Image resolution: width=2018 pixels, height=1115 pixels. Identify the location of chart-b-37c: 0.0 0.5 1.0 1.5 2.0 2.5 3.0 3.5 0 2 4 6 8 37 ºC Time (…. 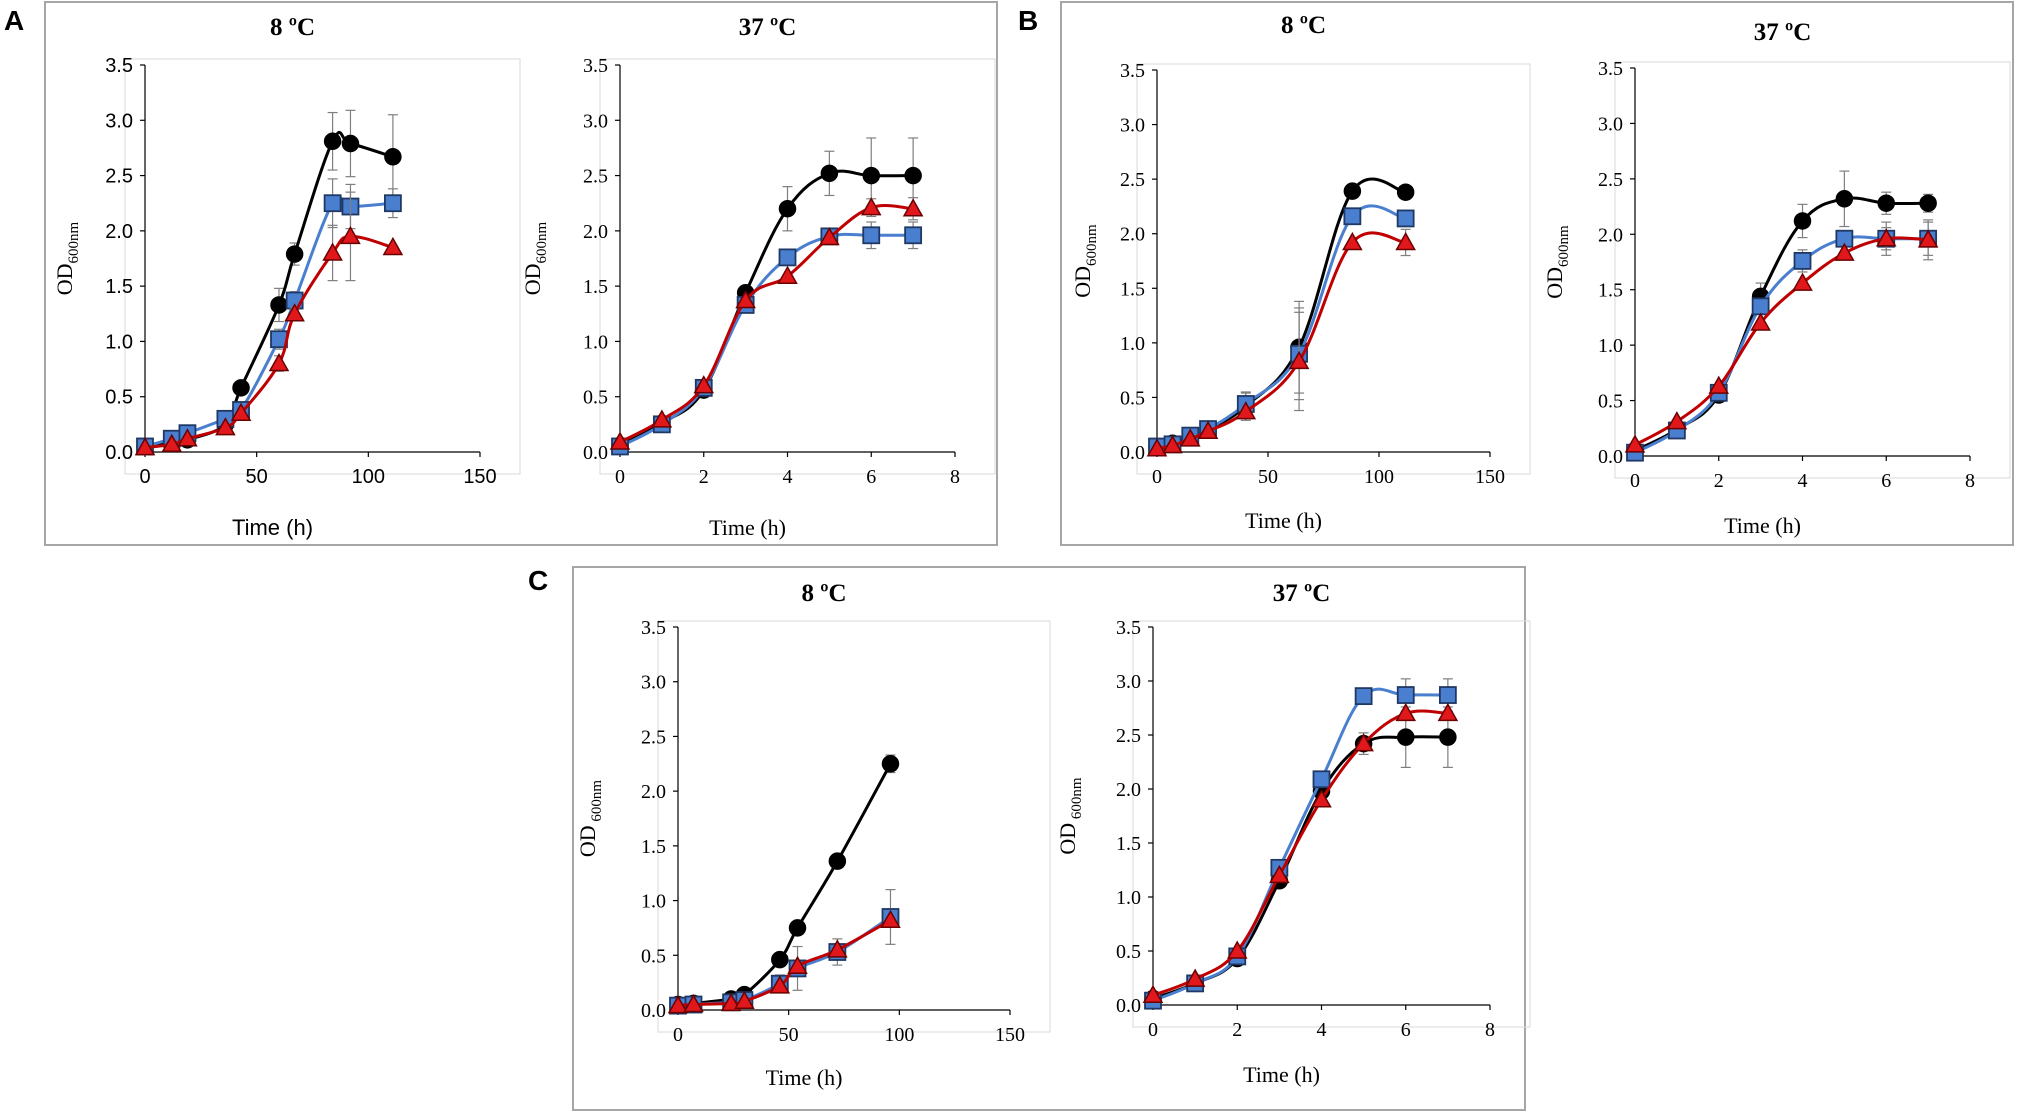
(1776, 278).